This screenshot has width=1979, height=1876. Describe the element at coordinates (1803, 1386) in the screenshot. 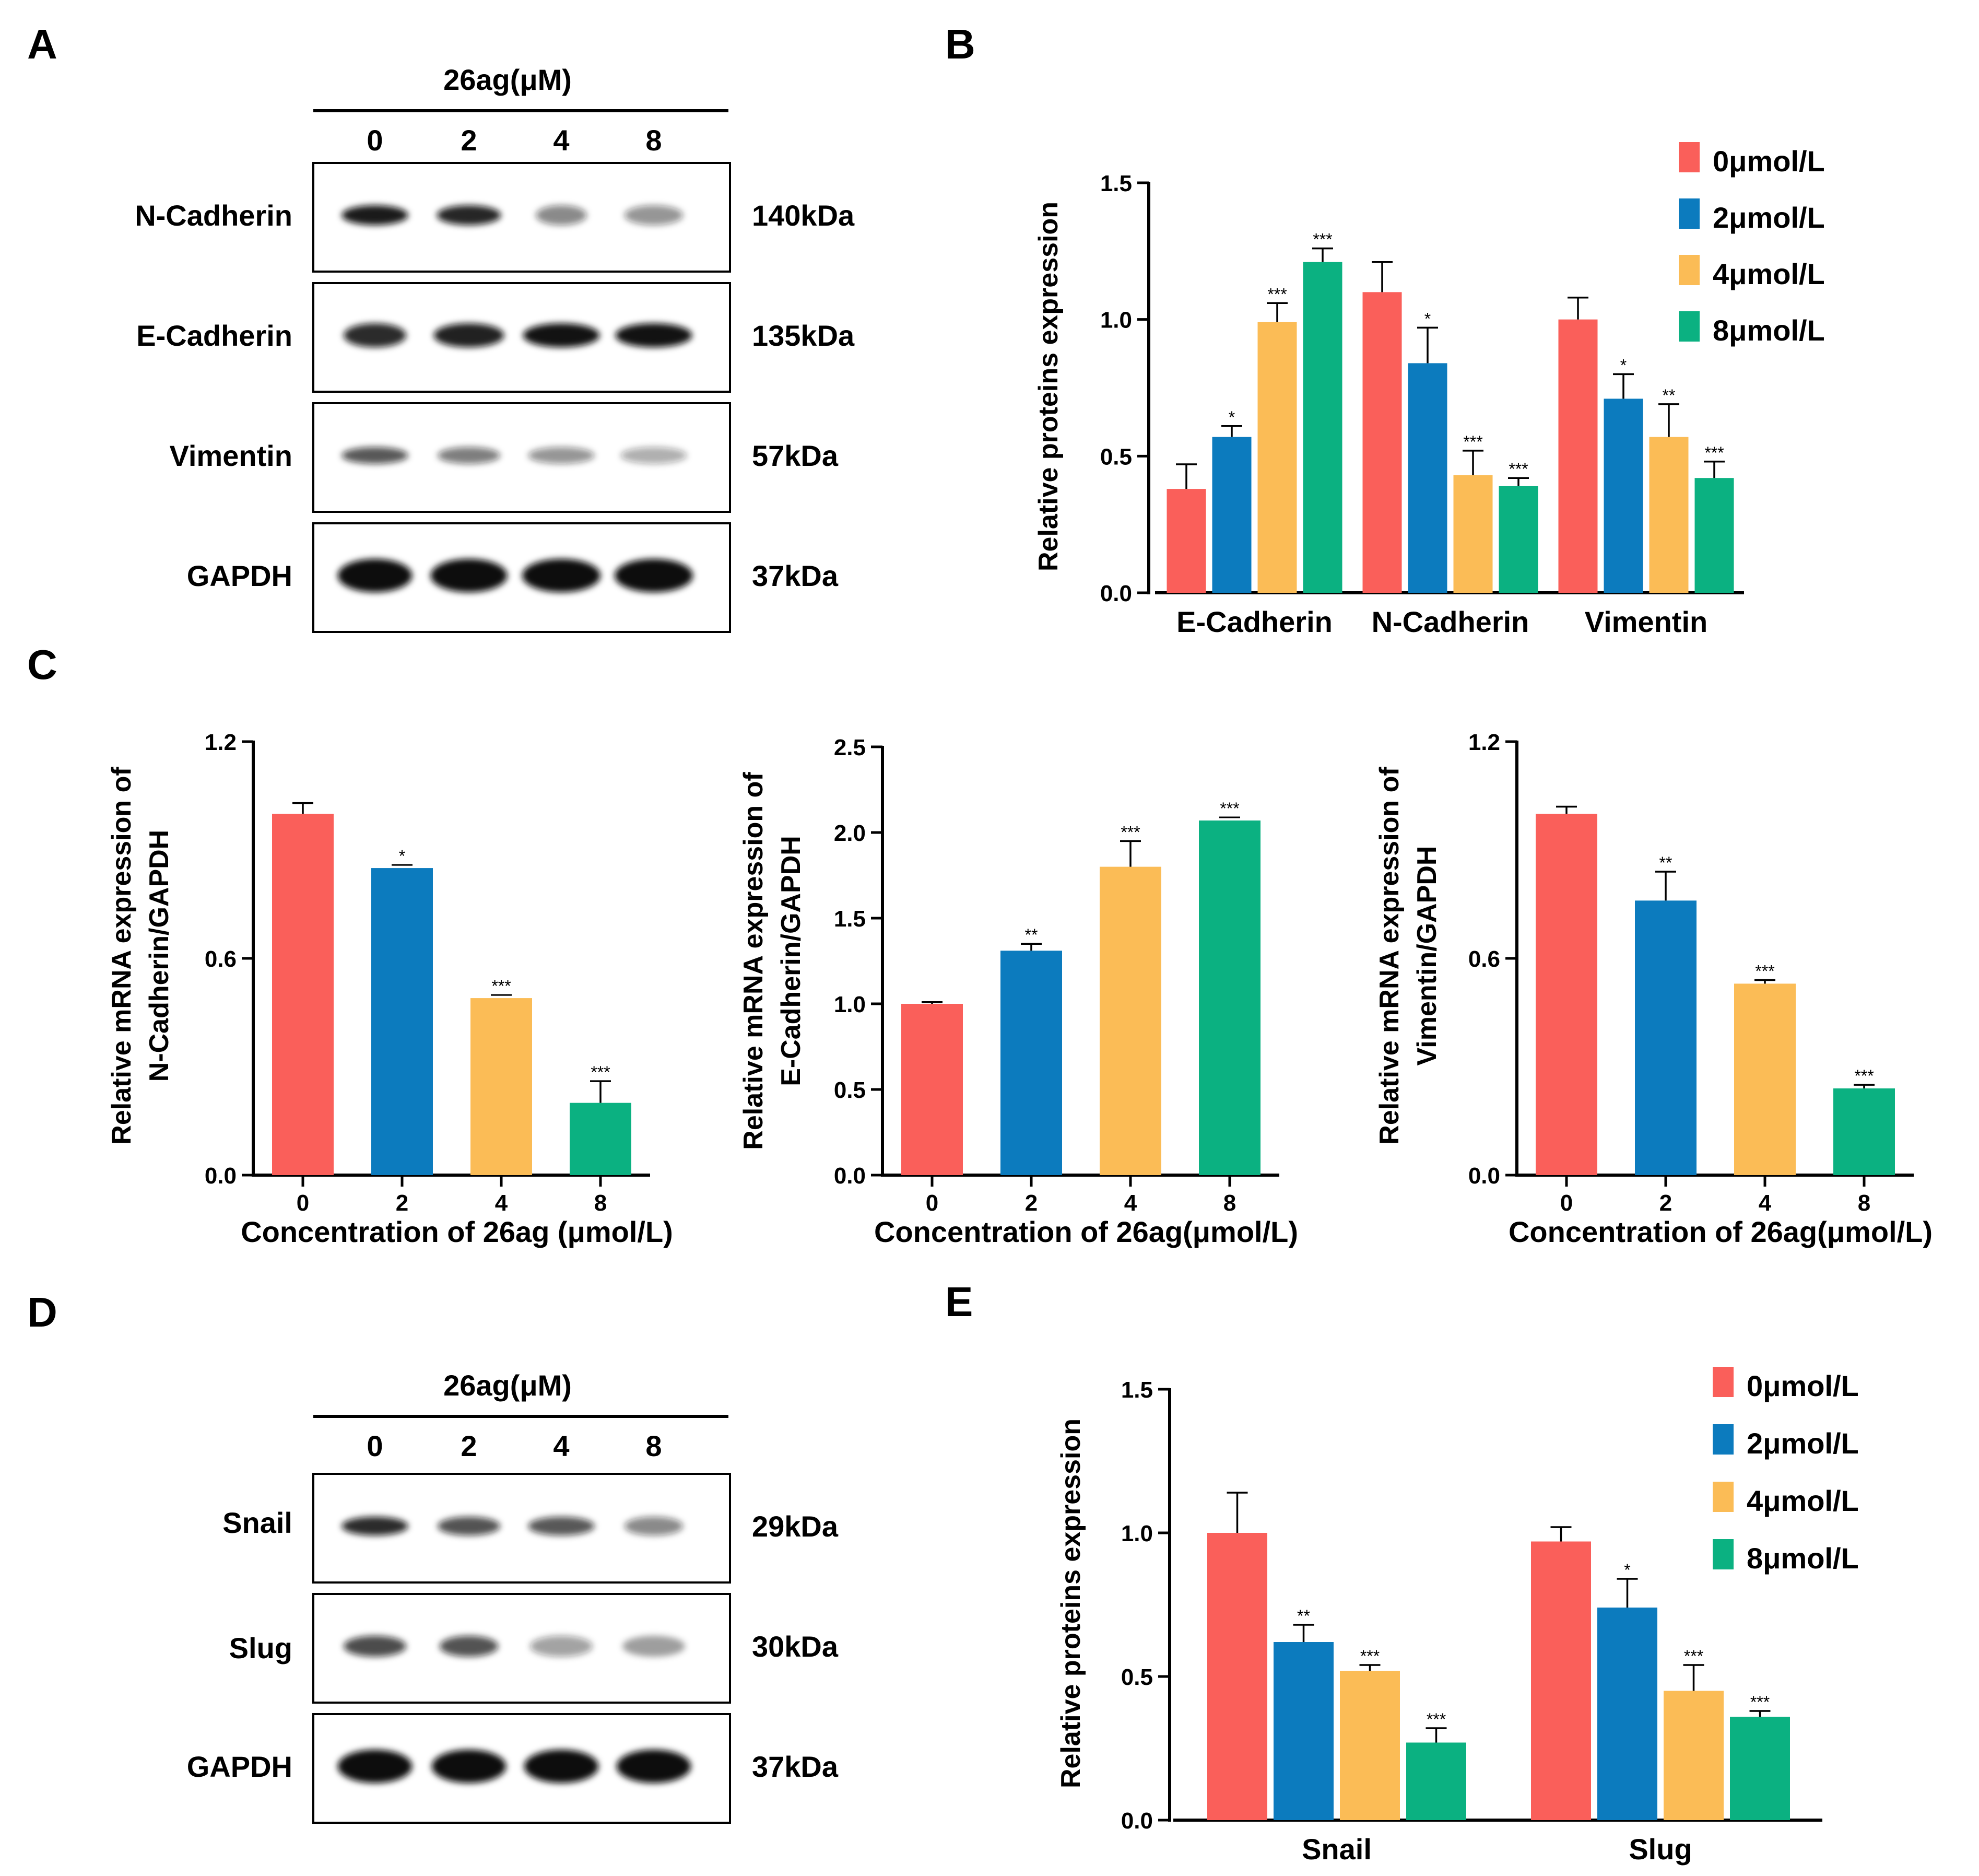

I see `legend-label: 0μmol/L` at that location.